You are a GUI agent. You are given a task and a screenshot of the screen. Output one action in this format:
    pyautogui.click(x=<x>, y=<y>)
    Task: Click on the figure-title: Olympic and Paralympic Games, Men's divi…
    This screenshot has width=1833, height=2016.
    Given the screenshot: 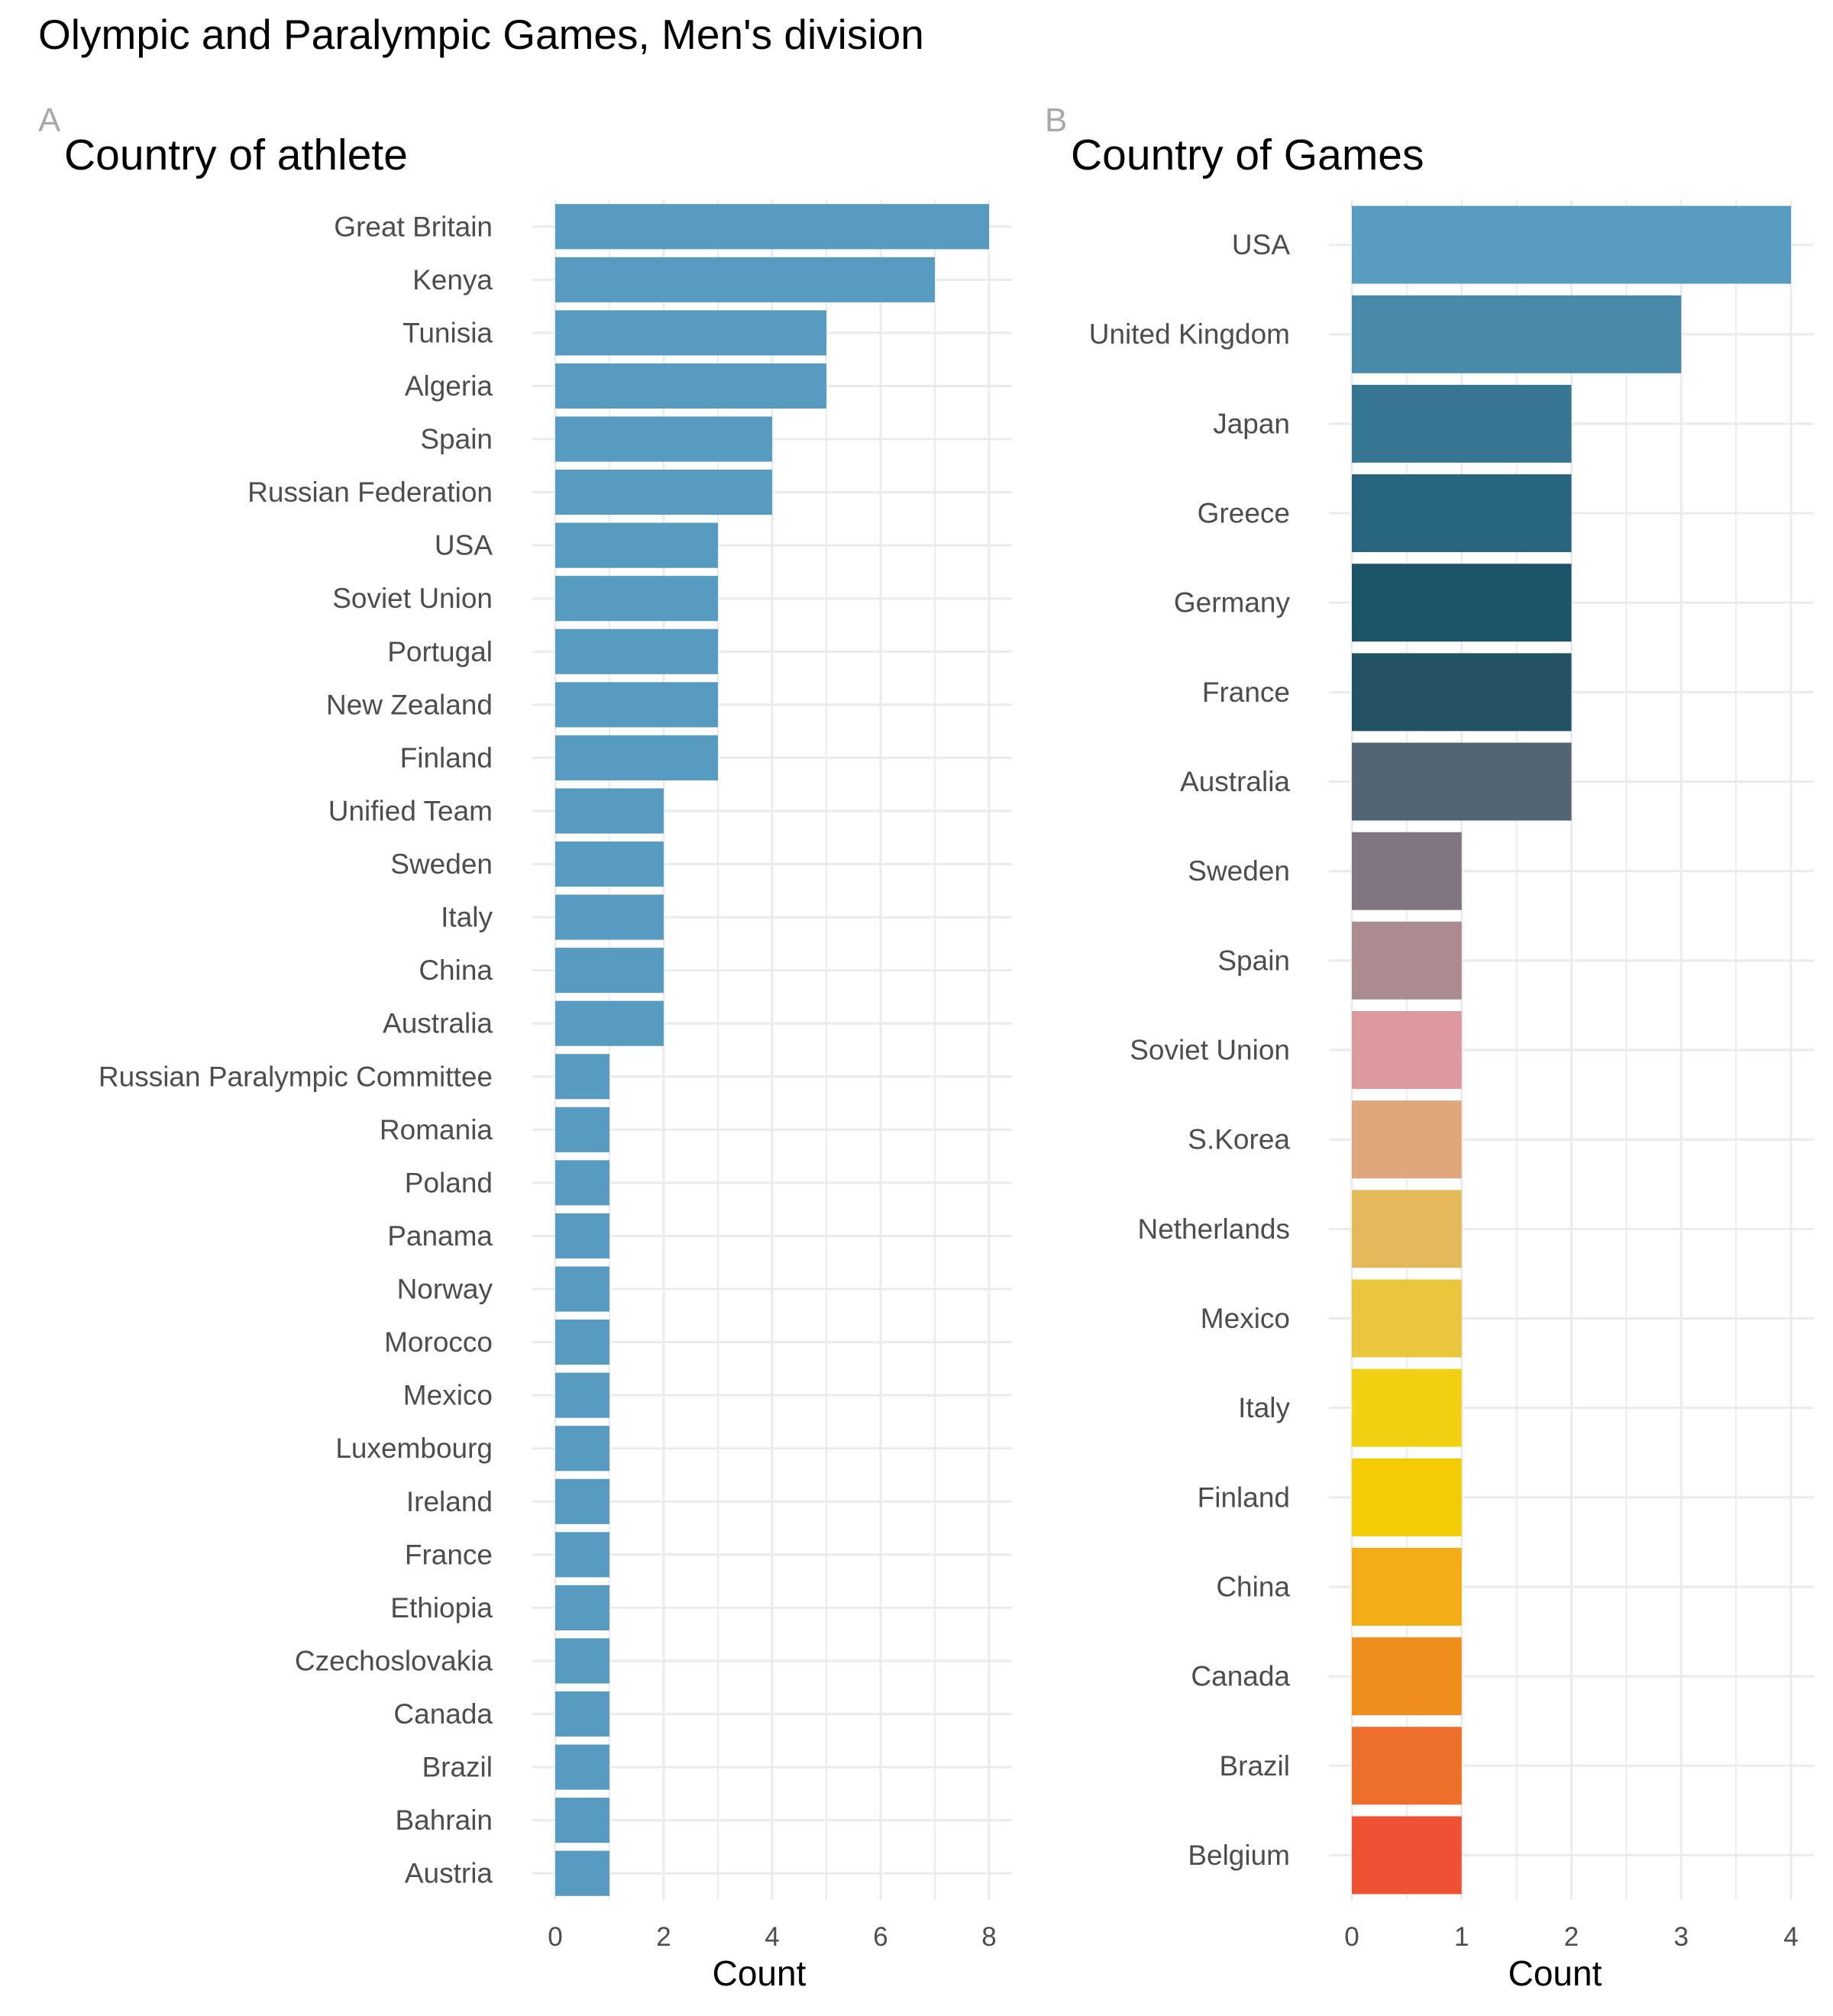 What is the action you would take?
    pyautogui.click(x=481, y=34)
    